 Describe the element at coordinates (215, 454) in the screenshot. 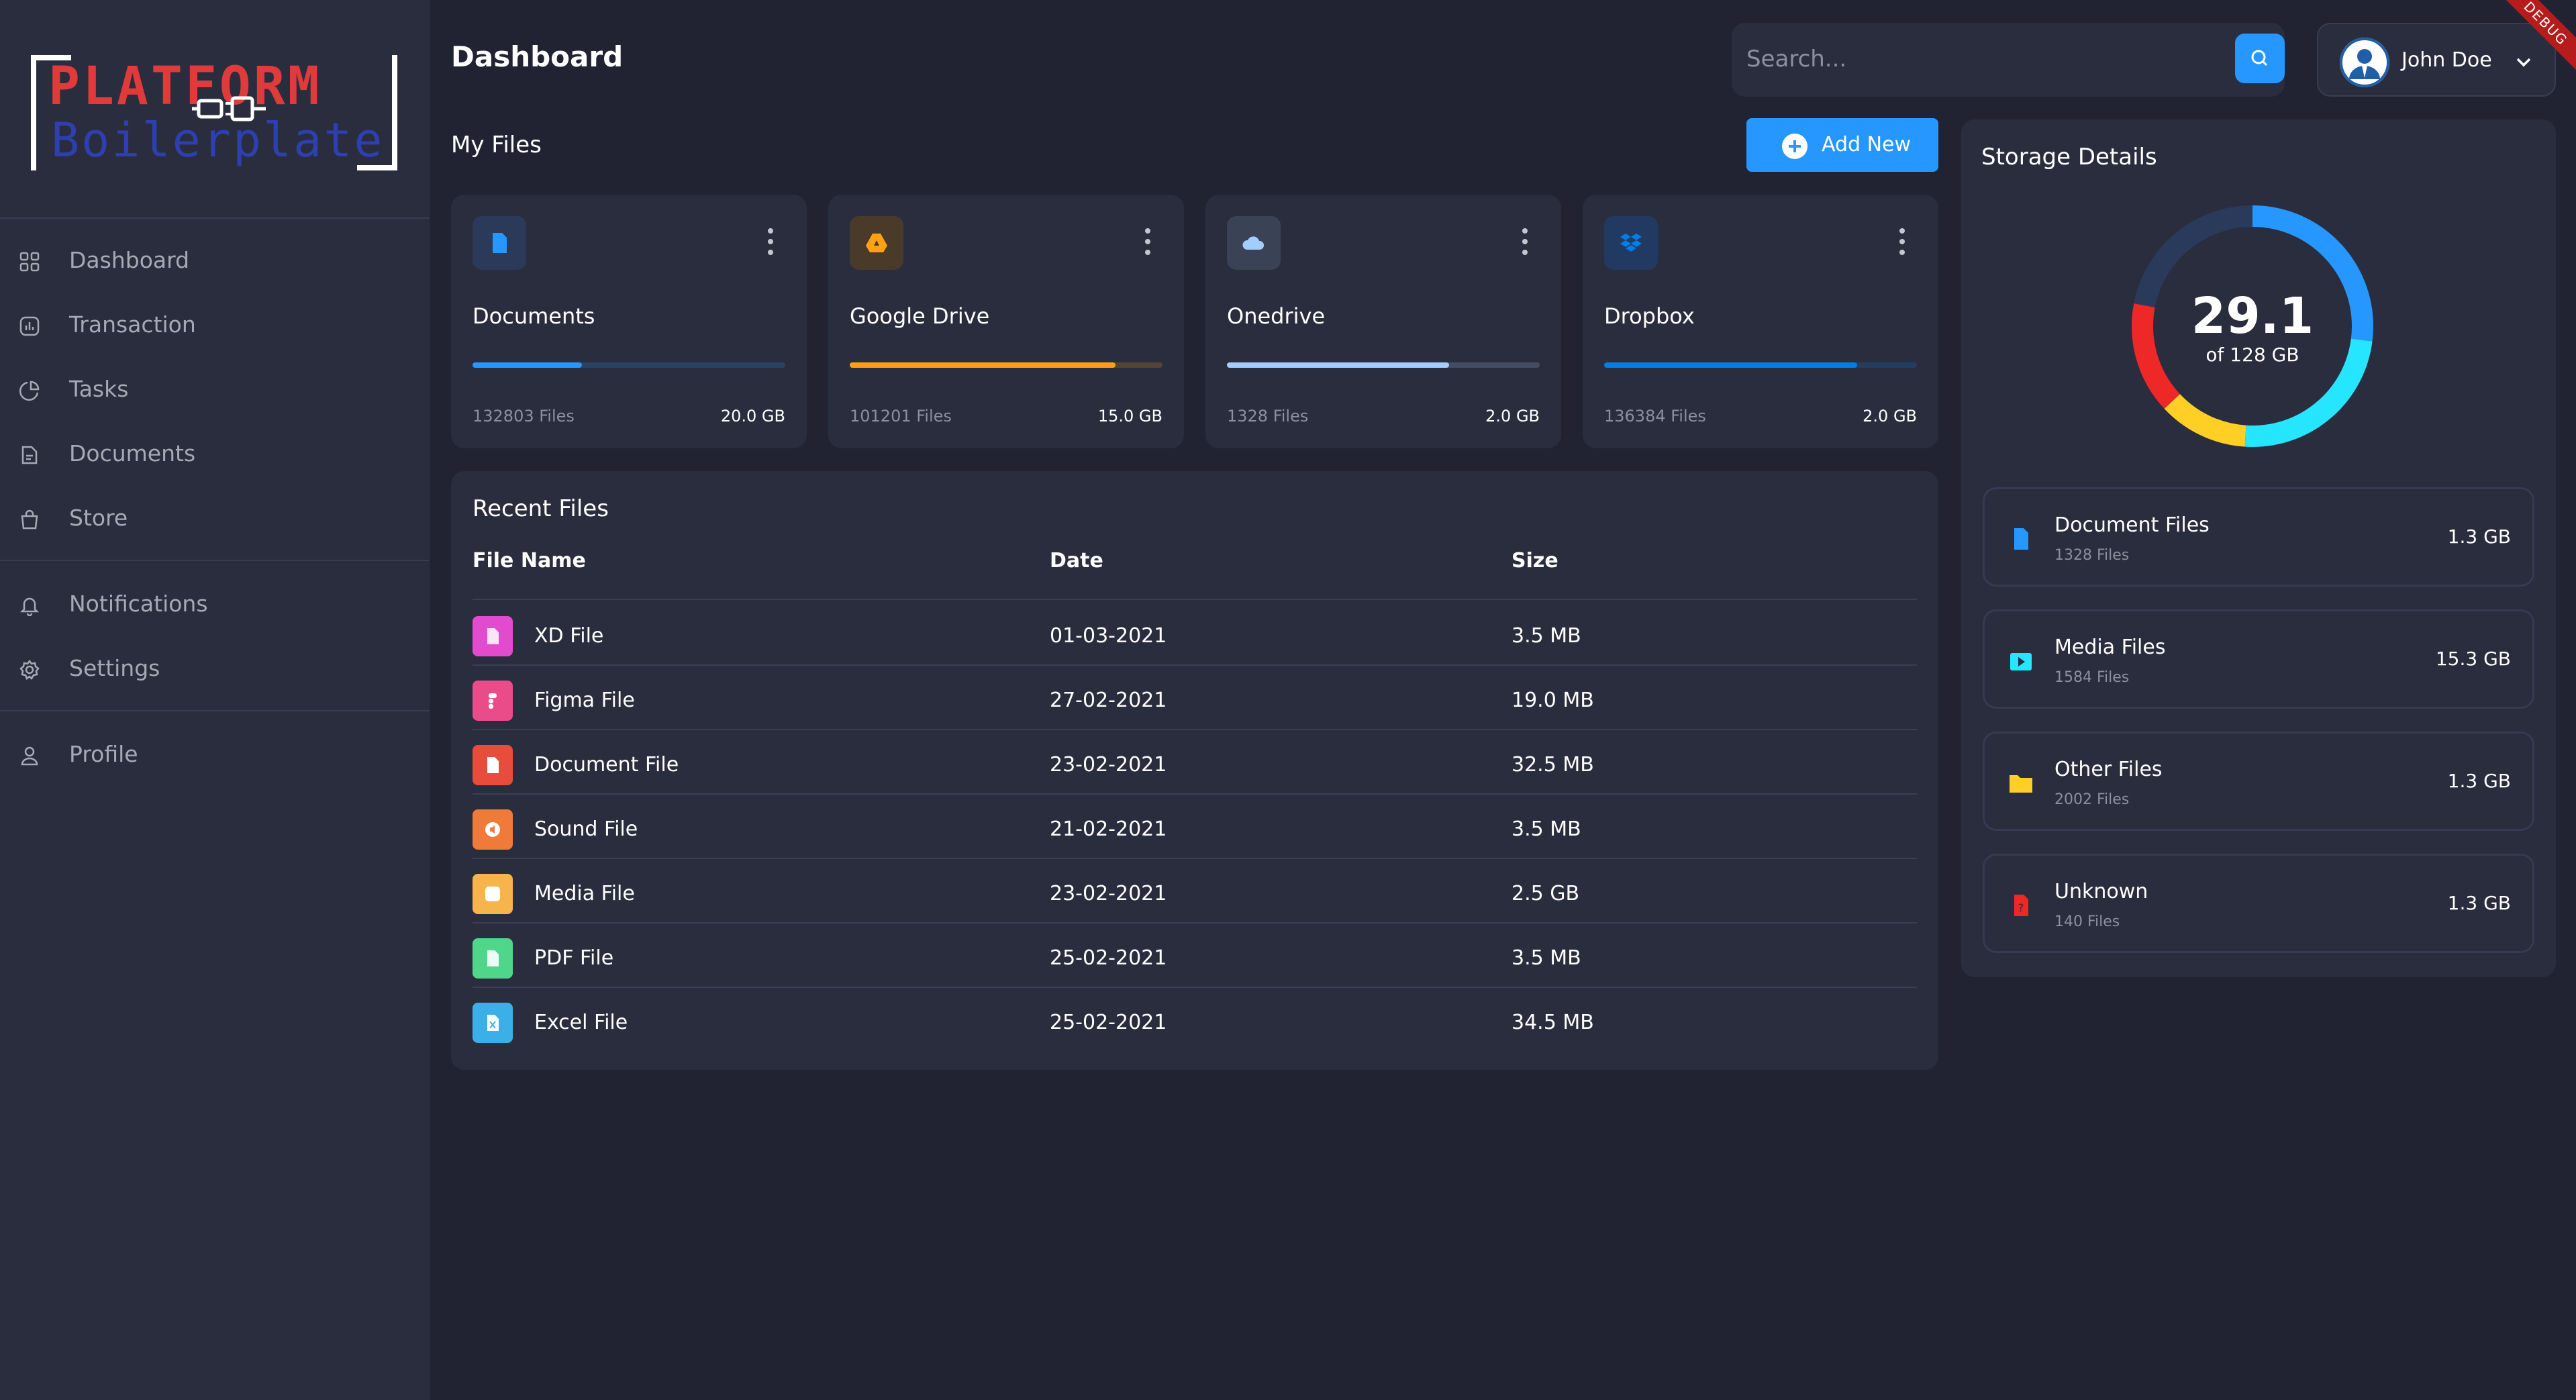

I see `sidebar-item-documents: Documents` at that location.